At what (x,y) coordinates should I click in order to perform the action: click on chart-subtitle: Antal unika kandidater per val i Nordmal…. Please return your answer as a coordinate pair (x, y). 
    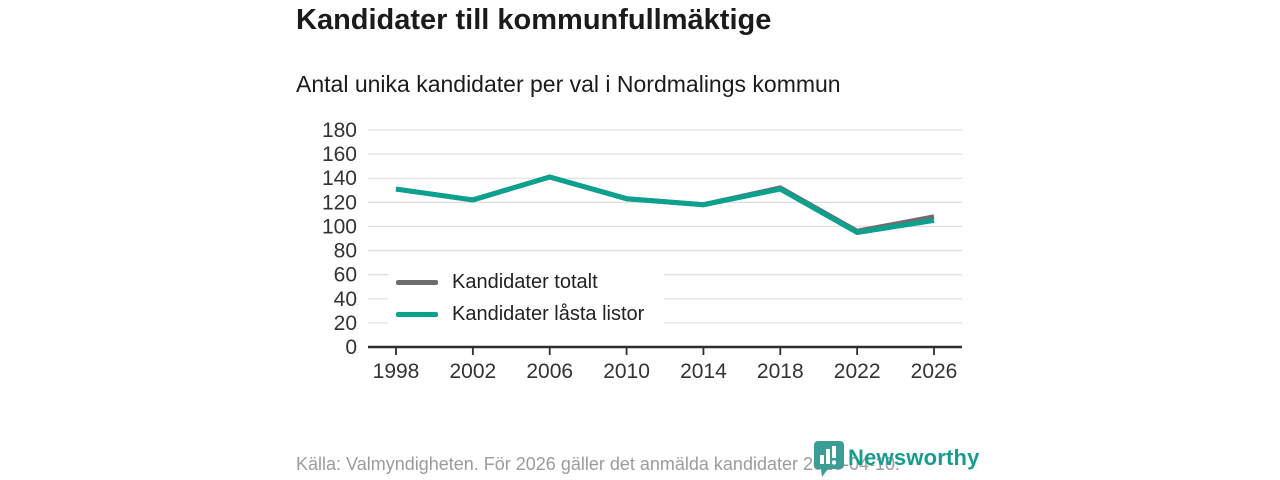
    Looking at the image, I should click on (568, 84).